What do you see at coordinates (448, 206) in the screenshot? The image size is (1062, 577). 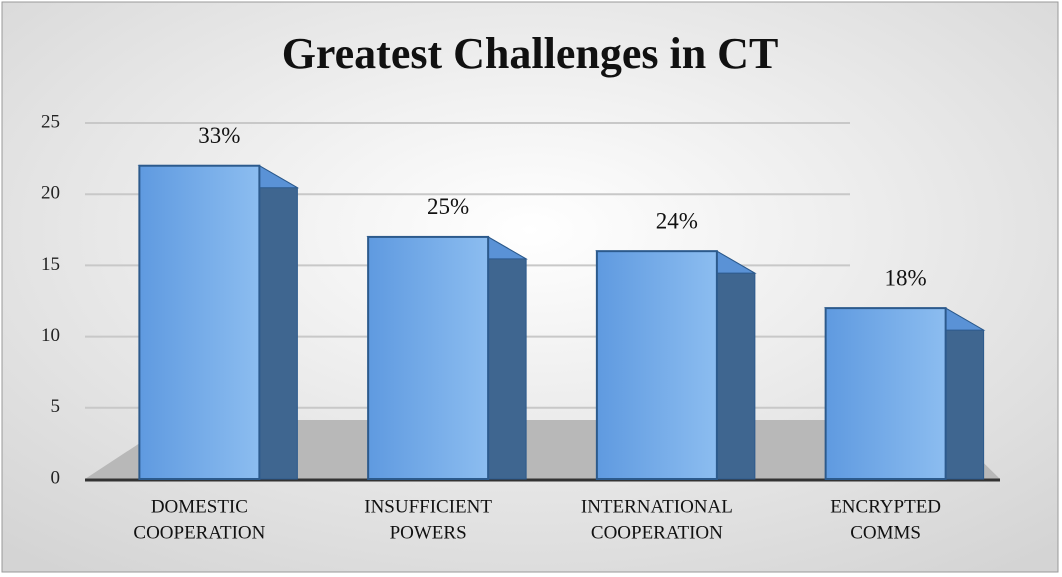 I see `percent-label: 25%` at bounding box center [448, 206].